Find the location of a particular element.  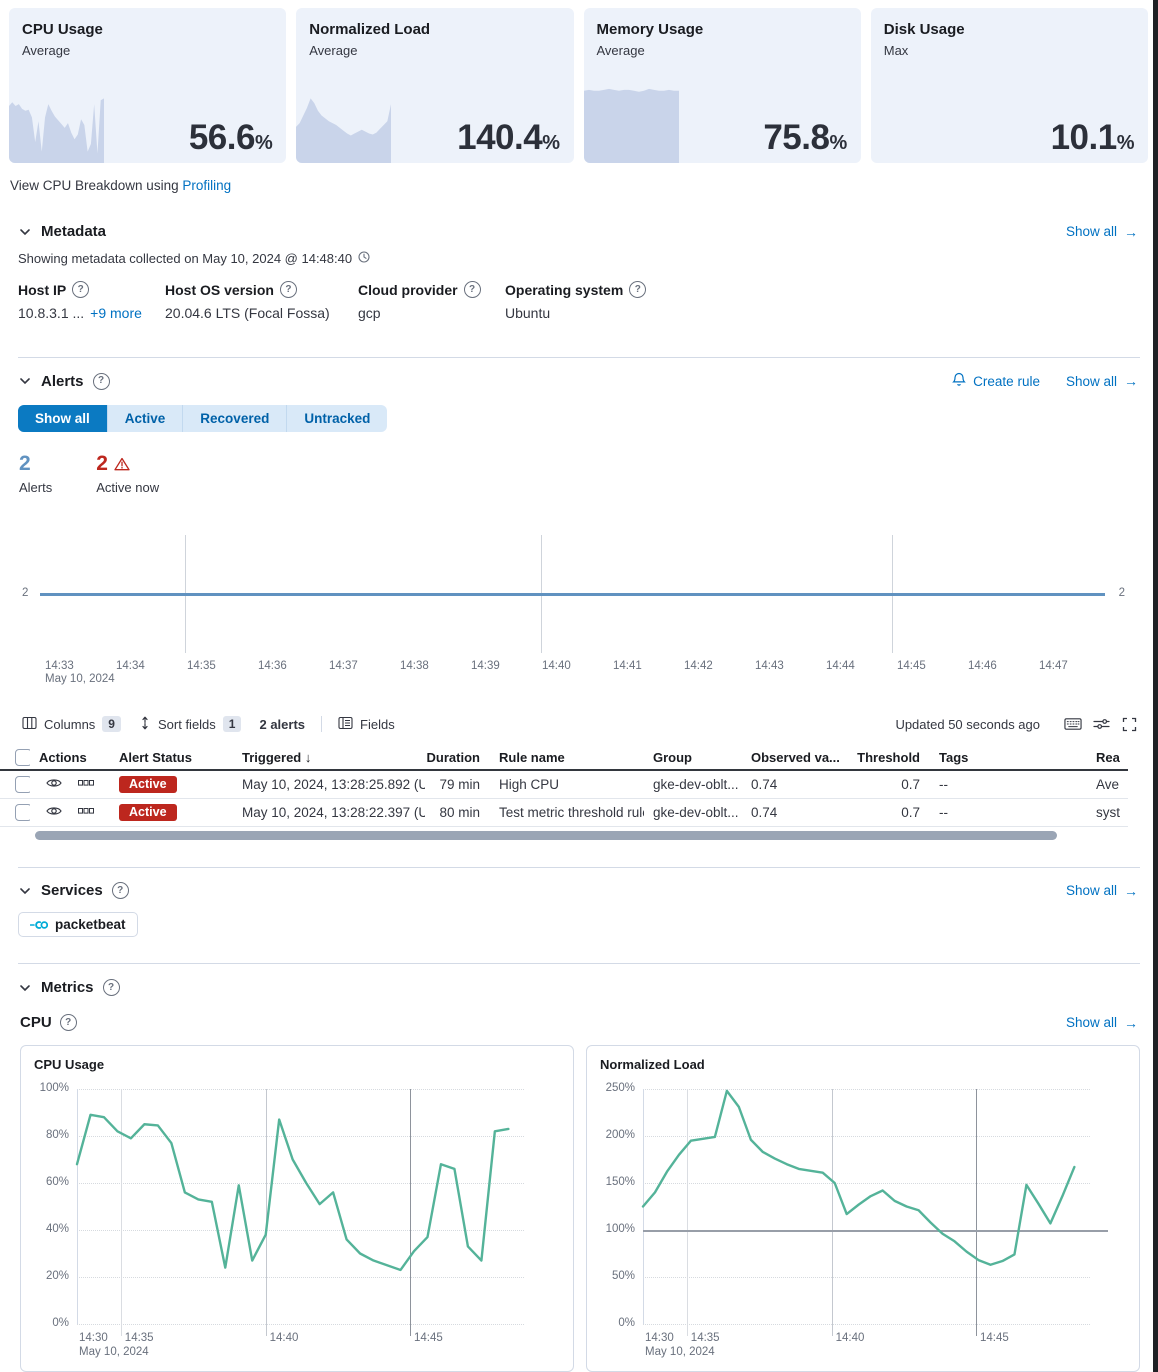

services-title: Services is located at coordinates (72, 890).